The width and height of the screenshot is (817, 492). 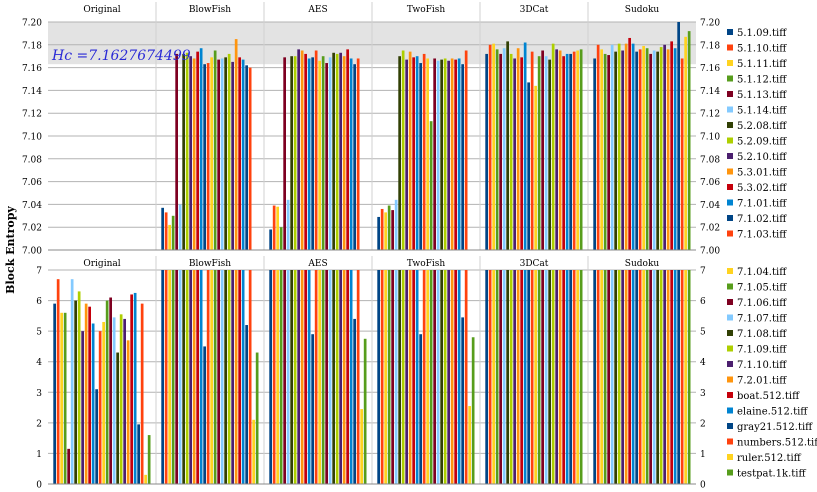 What do you see at coordinates (762, 142) in the screenshot?
I see `legend-label: 5.2.09.tiff` at bounding box center [762, 142].